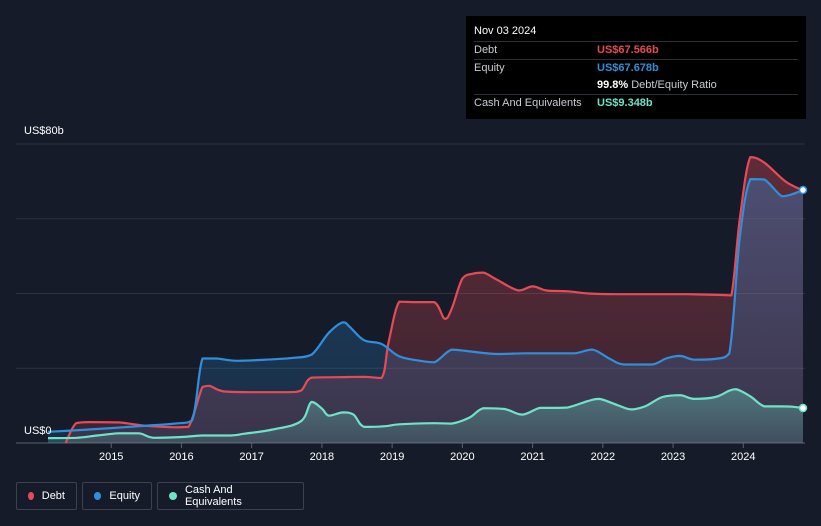 This screenshot has height=526, width=821. I want to click on cash-endpoint-marker, so click(803, 408).